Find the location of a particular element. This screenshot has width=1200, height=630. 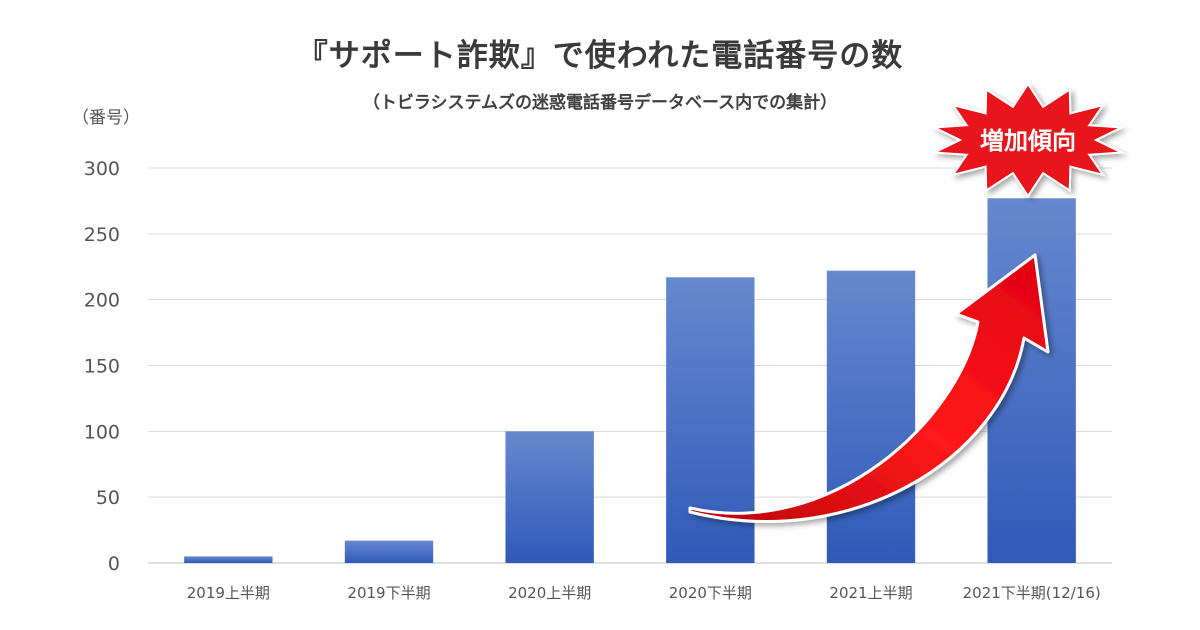

y-axis-unit-label: （番号） is located at coordinates (106, 118).